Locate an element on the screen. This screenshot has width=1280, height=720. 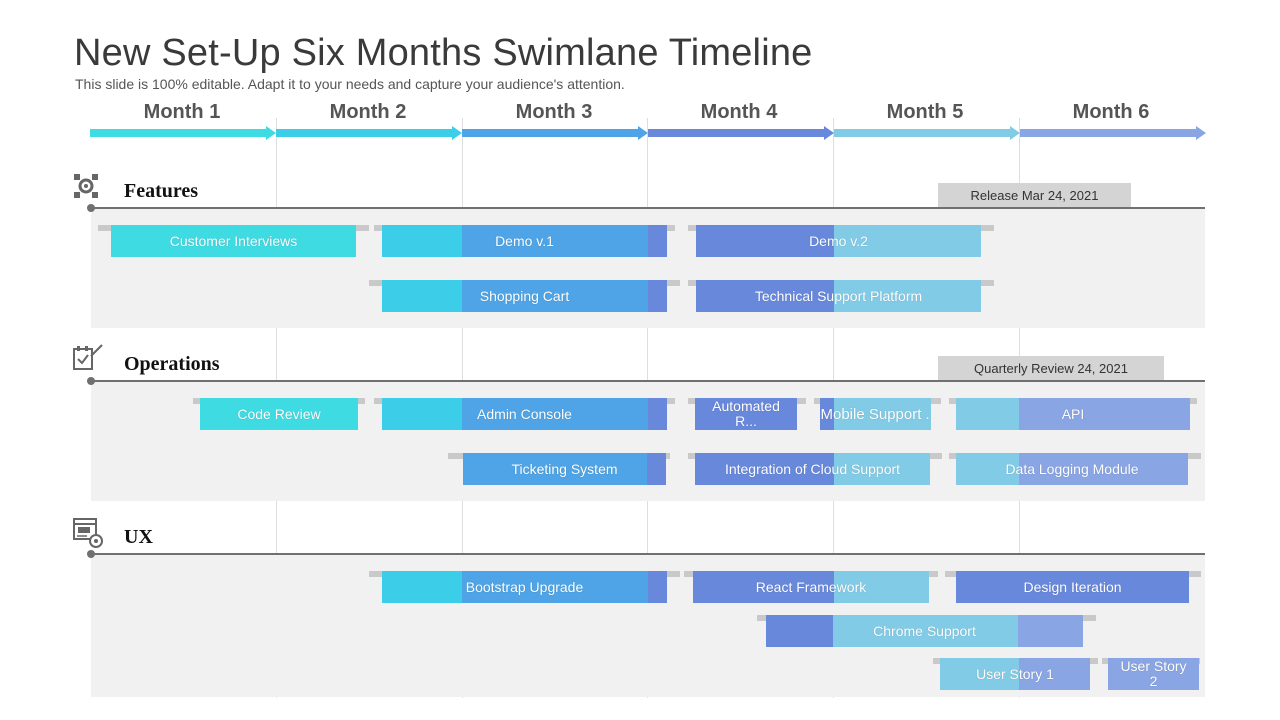
task-label: Demo v.1 is located at coordinates (524, 240).